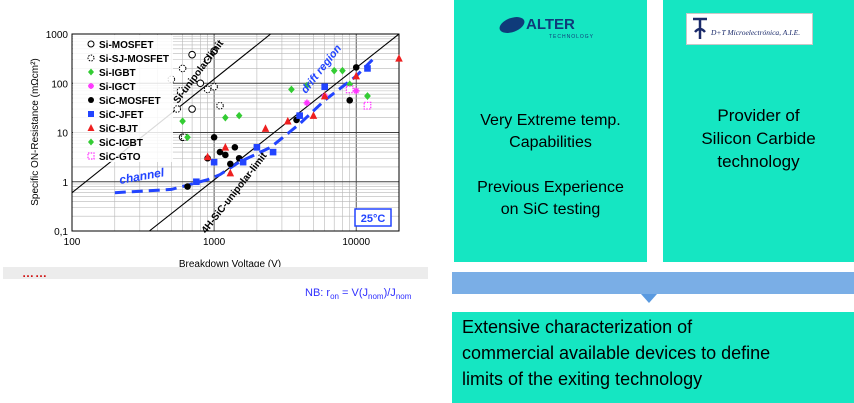  Describe the element at coordinates (758, 138) in the screenshot. I see `dt-line-2: Silicon Carbide` at that location.